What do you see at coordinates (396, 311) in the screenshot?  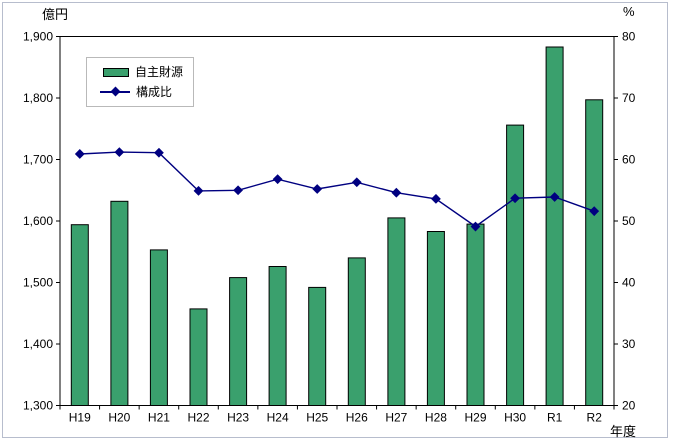 I see `bar-H27` at bounding box center [396, 311].